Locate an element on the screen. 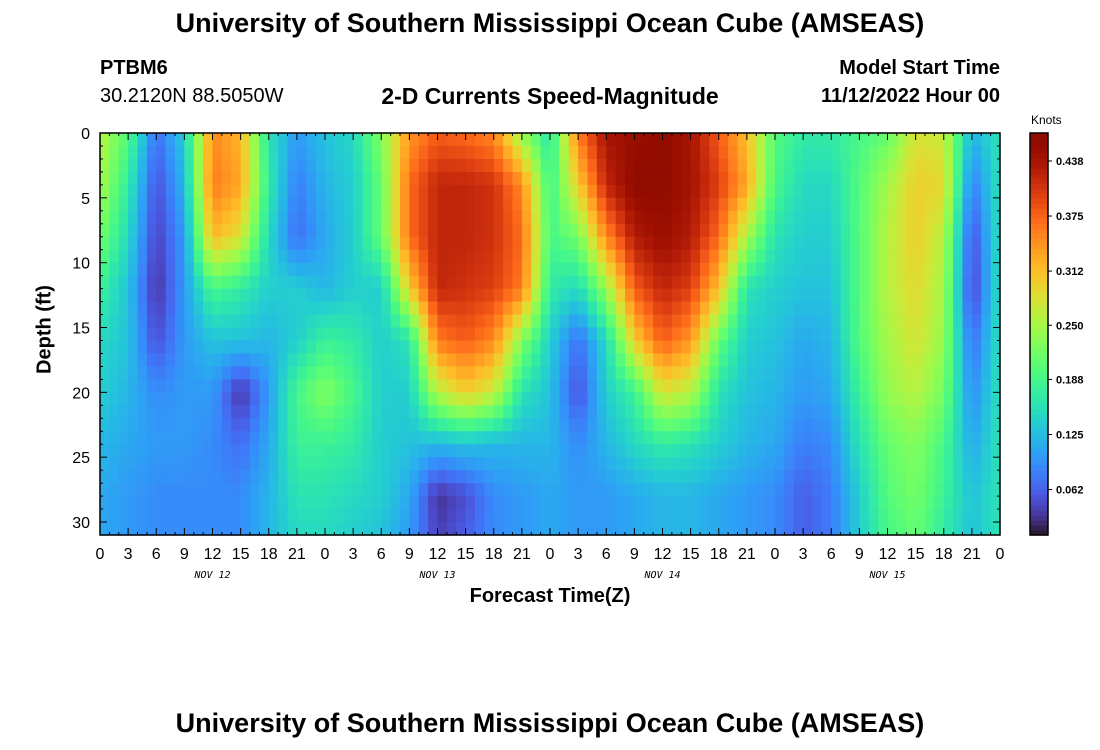 The image size is (1100, 750). x-tick-label: 21 is located at coordinates (972, 554).